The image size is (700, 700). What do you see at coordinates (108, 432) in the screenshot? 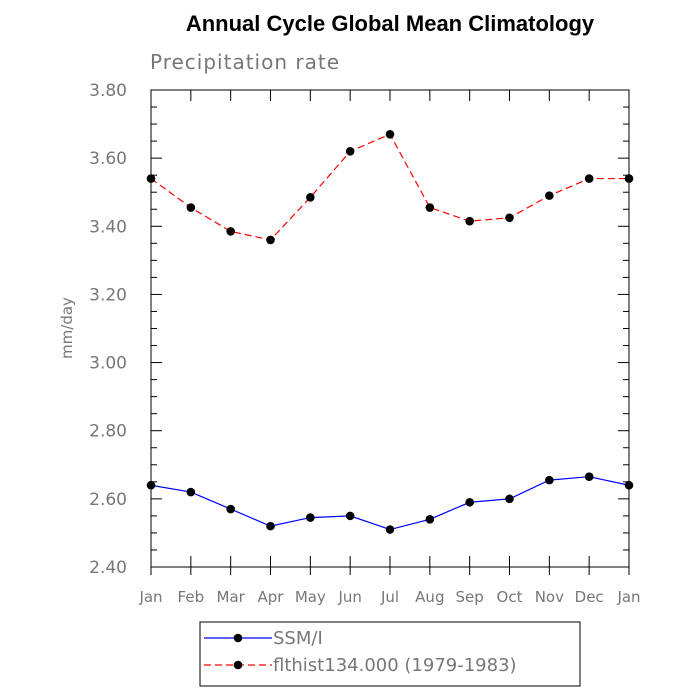
I see `y-tick-label: 2.80` at bounding box center [108, 432].